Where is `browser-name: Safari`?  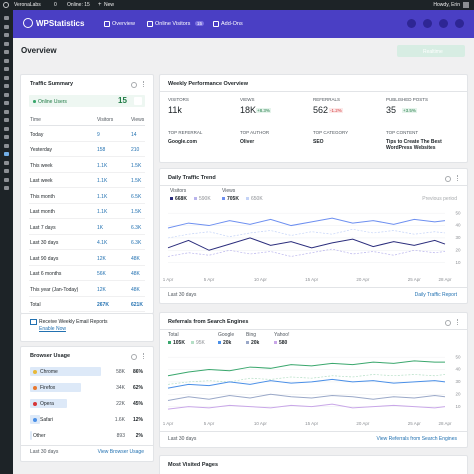 browser-name: Safari is located at coordinates (47, 420).